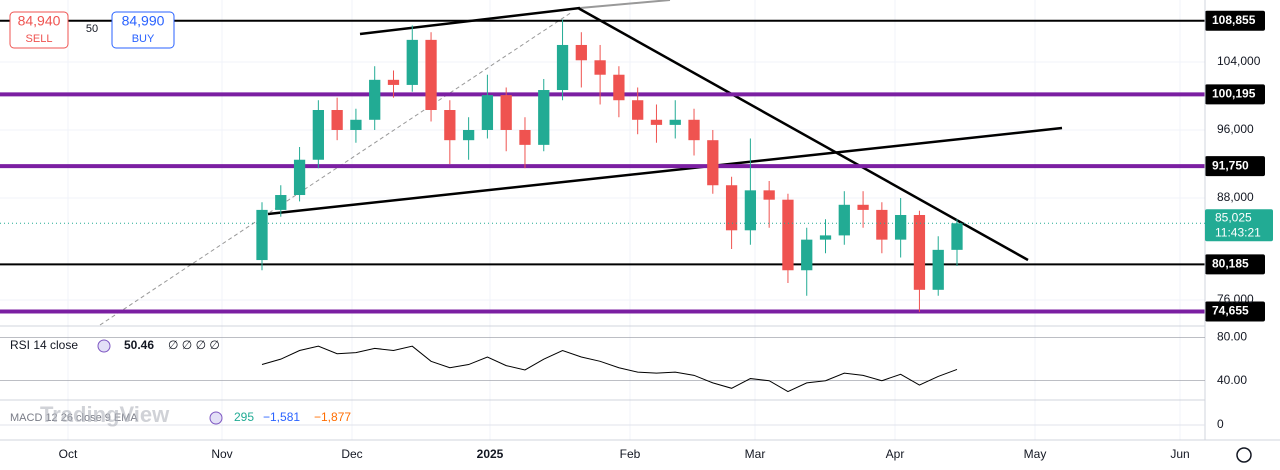  What do you see at coordinates (143, 30) in the screenshot?
I see `buy-button` at bounding box center [143, 30].